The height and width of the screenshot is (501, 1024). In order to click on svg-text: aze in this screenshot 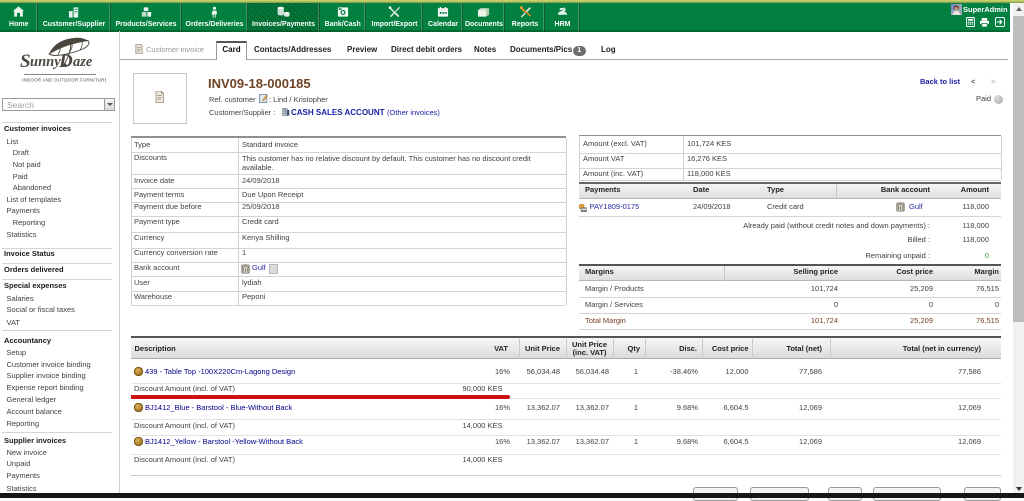, I will do `click(83, 62)`.